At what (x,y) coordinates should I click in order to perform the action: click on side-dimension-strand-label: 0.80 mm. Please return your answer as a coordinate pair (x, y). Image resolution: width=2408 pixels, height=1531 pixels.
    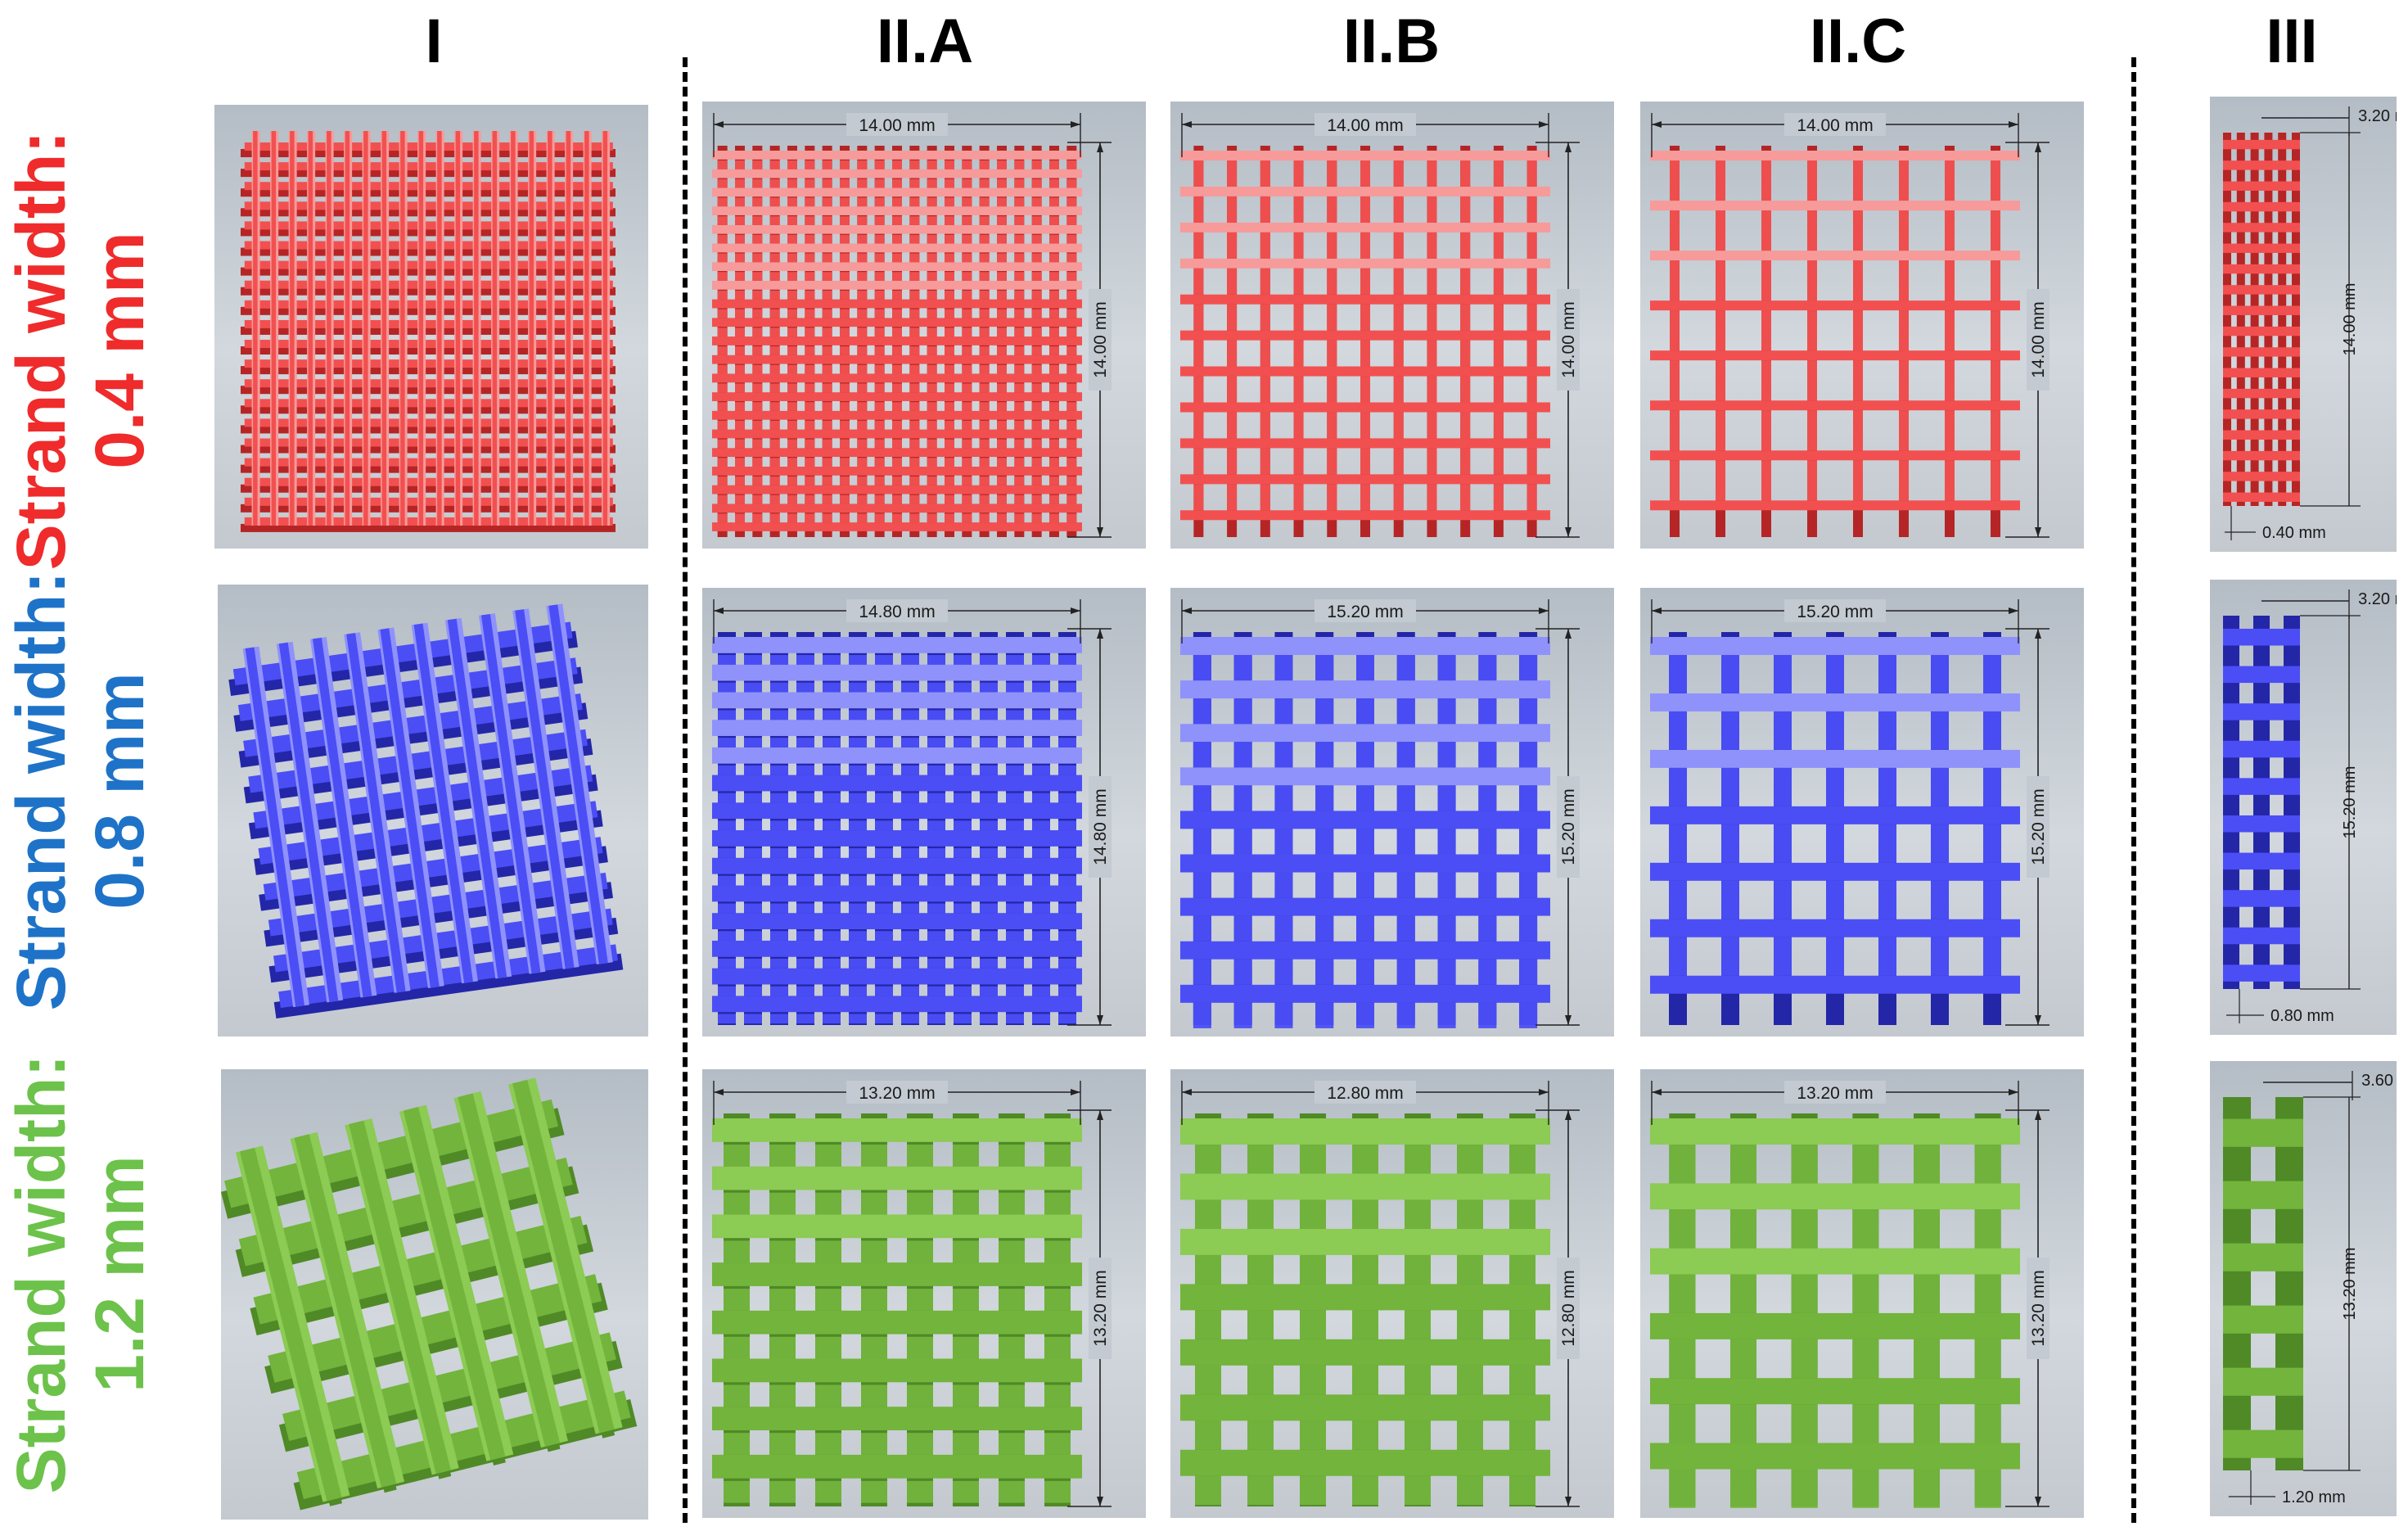
    Looking at the image, I should click on (2302, 1016).